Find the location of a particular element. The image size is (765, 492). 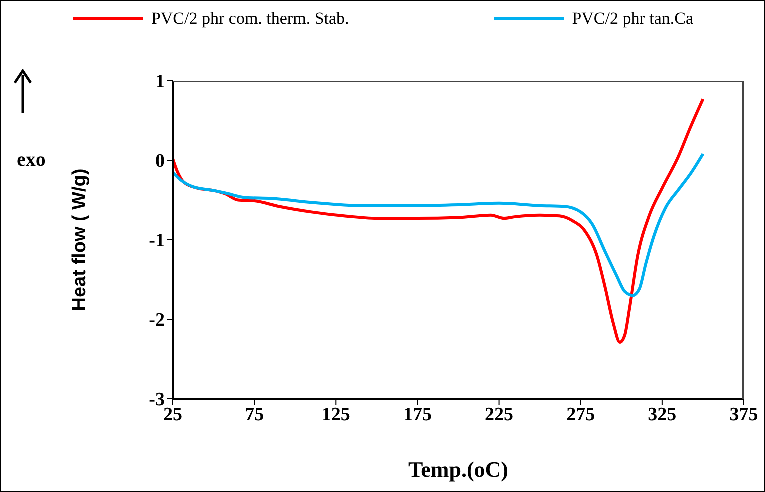

y-tick-label: 0 is located at coordinates (160, 161).